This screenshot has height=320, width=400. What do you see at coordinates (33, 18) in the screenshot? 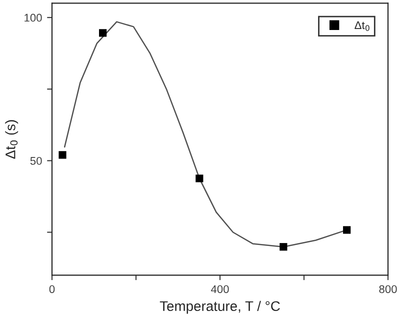
I see `y-tick-label: 100` at bounding box center [33, 18].